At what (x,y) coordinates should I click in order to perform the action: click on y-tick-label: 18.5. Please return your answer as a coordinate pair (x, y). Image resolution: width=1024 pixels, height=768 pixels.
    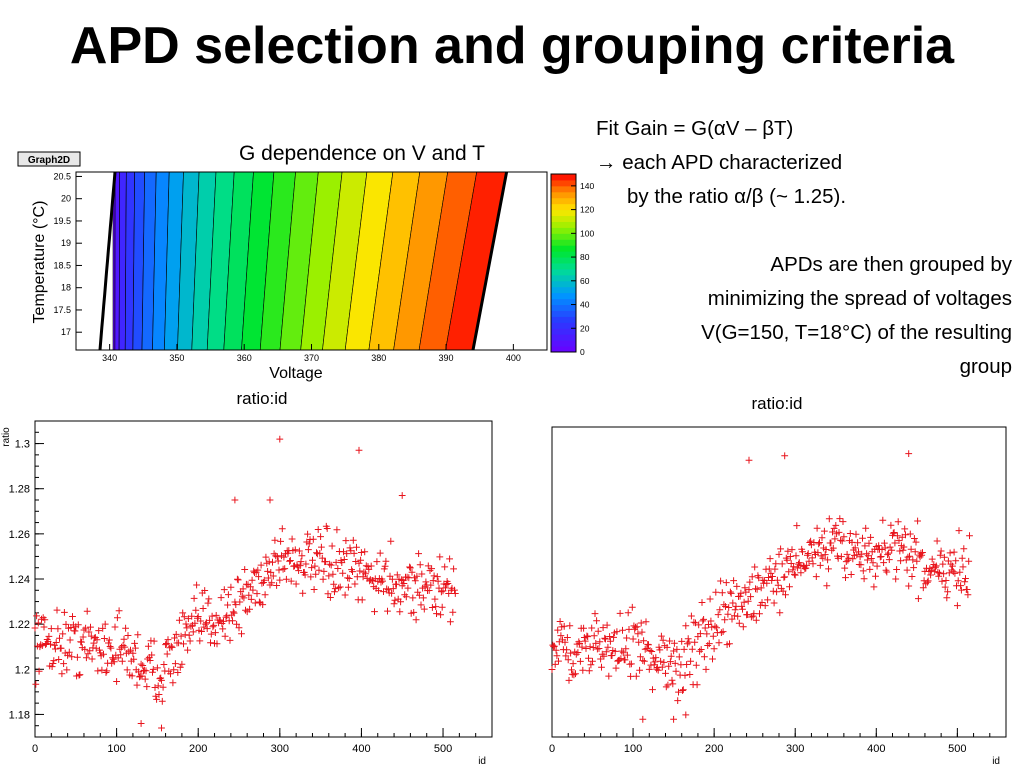
    Looking at the image, I should click on (62, 265).